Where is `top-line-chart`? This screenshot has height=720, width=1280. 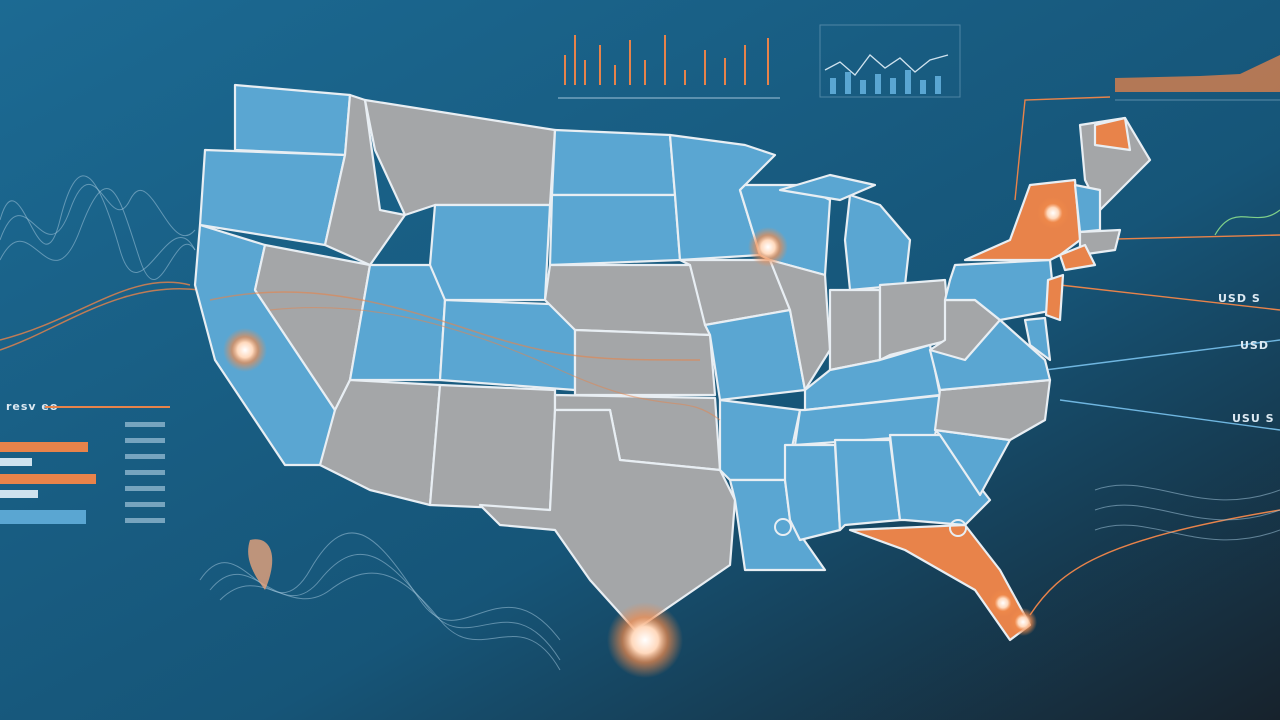
top-line-chart is located at coordinates (890, 61).